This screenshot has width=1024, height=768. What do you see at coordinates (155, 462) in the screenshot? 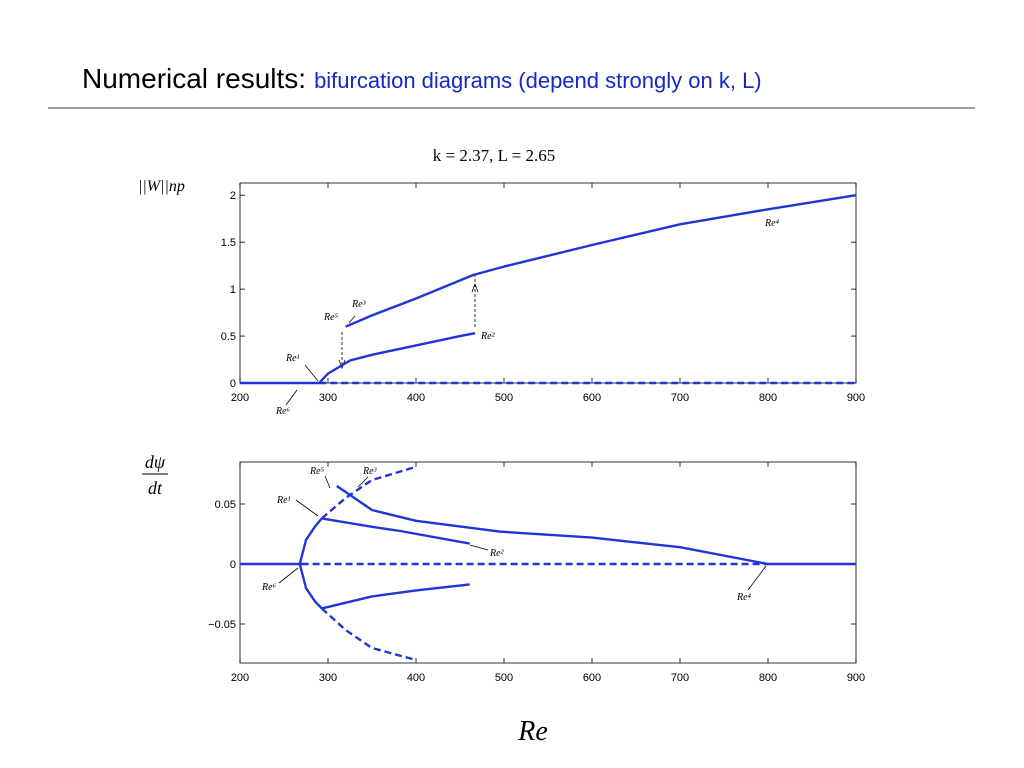
I see `y-axis-label-numerator: dψ` at bounding box center [155, 462].